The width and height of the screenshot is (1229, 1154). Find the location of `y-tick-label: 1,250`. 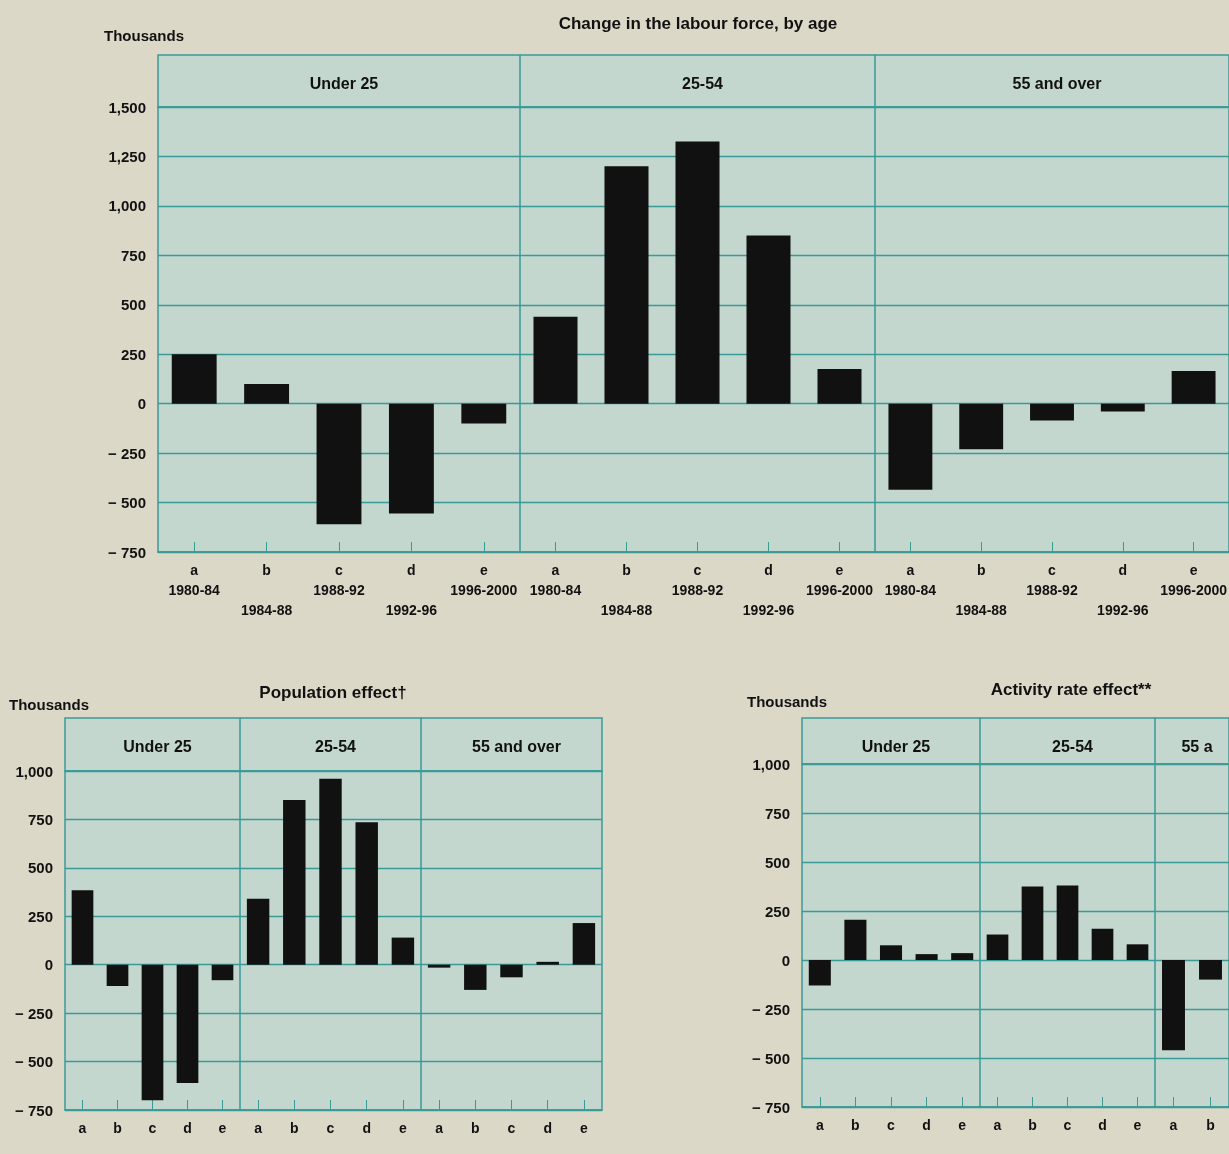

y-tick-label: 1,250 is located at coordinates (127, 156).